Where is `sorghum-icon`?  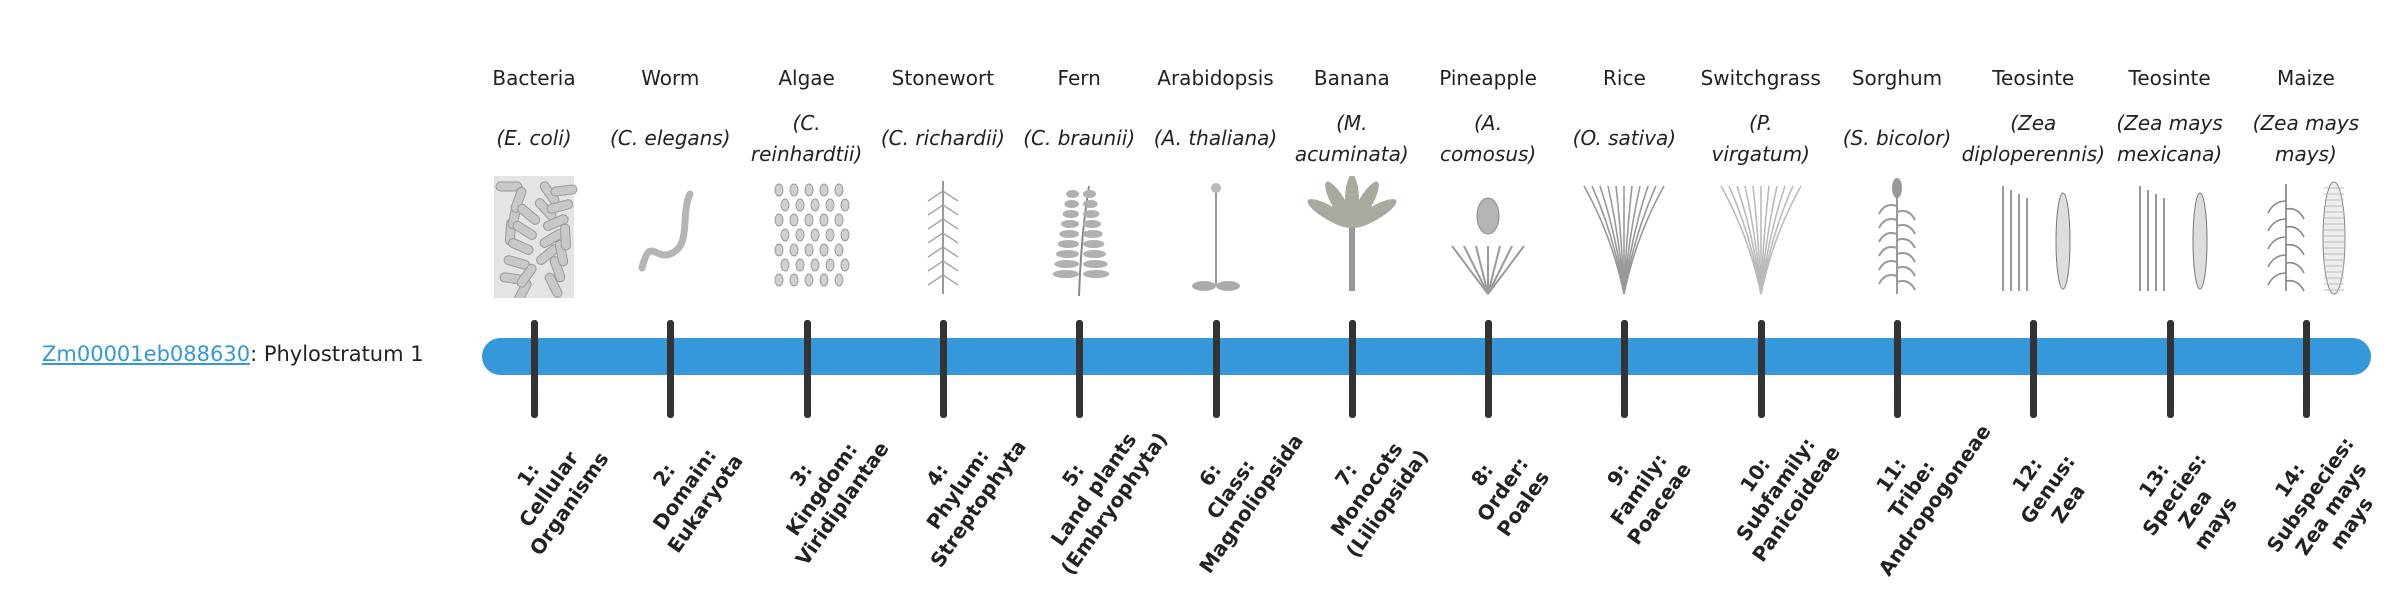 sorghum-icon is located at coordinates (1897, 237).